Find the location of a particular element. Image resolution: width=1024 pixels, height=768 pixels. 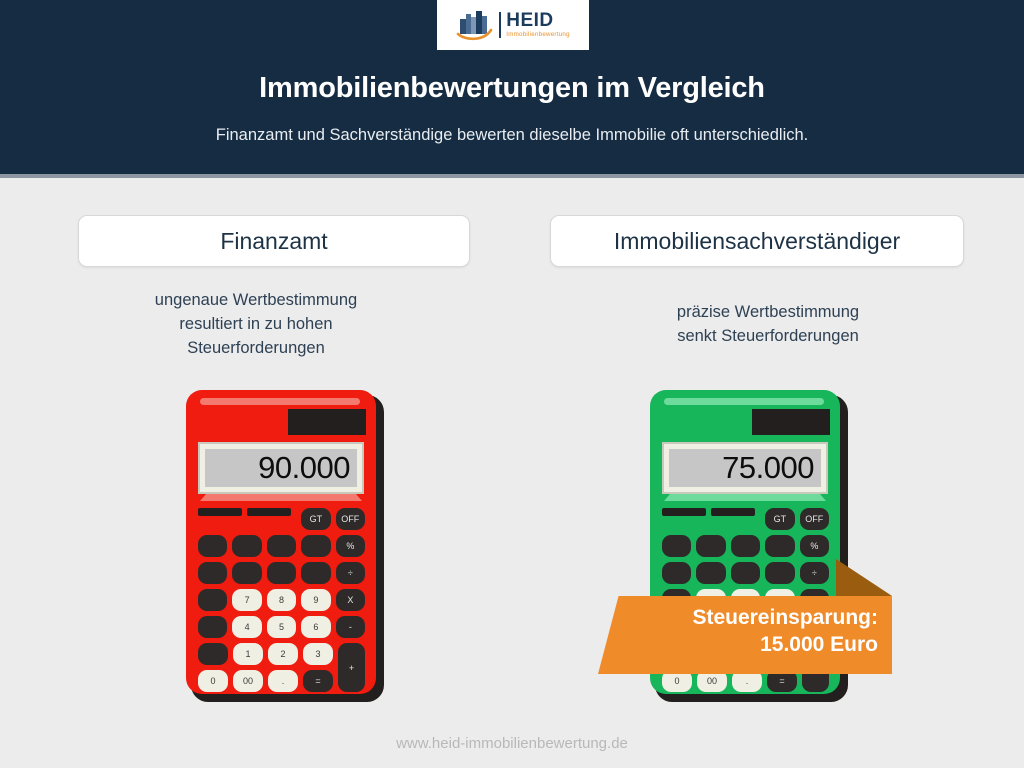

page-title: Immobilienbewertungen im Vergleich is located at coordinates (512, 88).